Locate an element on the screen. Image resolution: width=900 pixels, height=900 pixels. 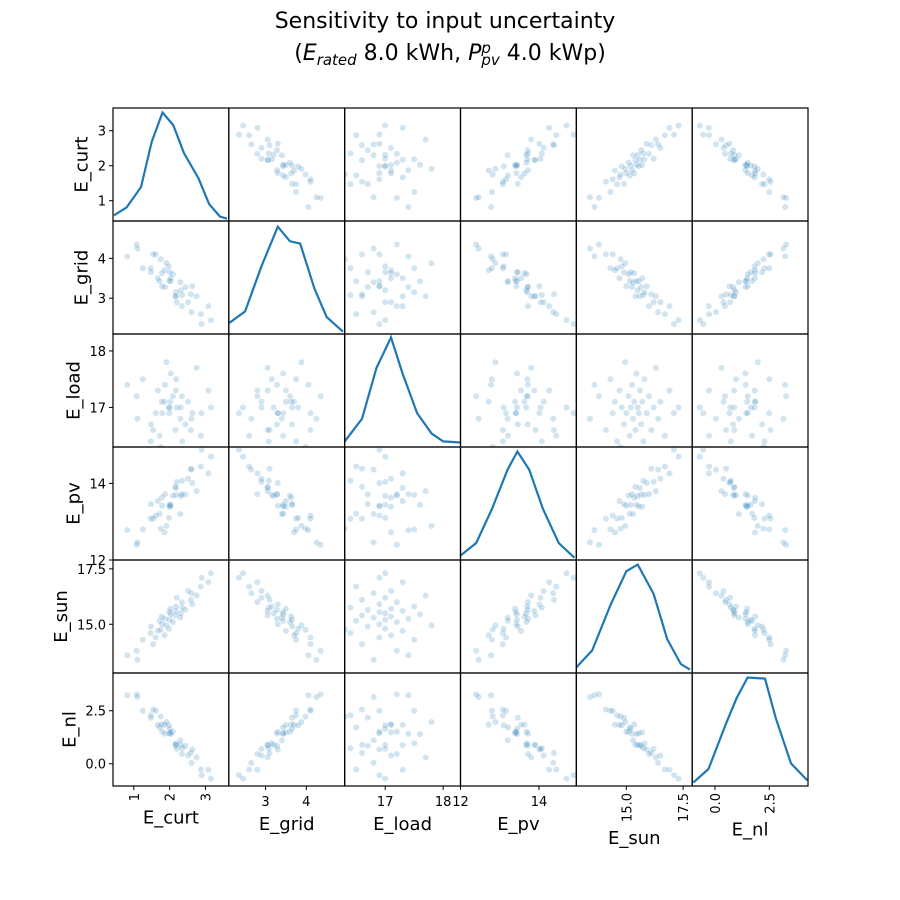
chart-subtitle: (Erated 8.0 kWh, Pp pv 4.0 kWp) is located at coordinates (450, 53).